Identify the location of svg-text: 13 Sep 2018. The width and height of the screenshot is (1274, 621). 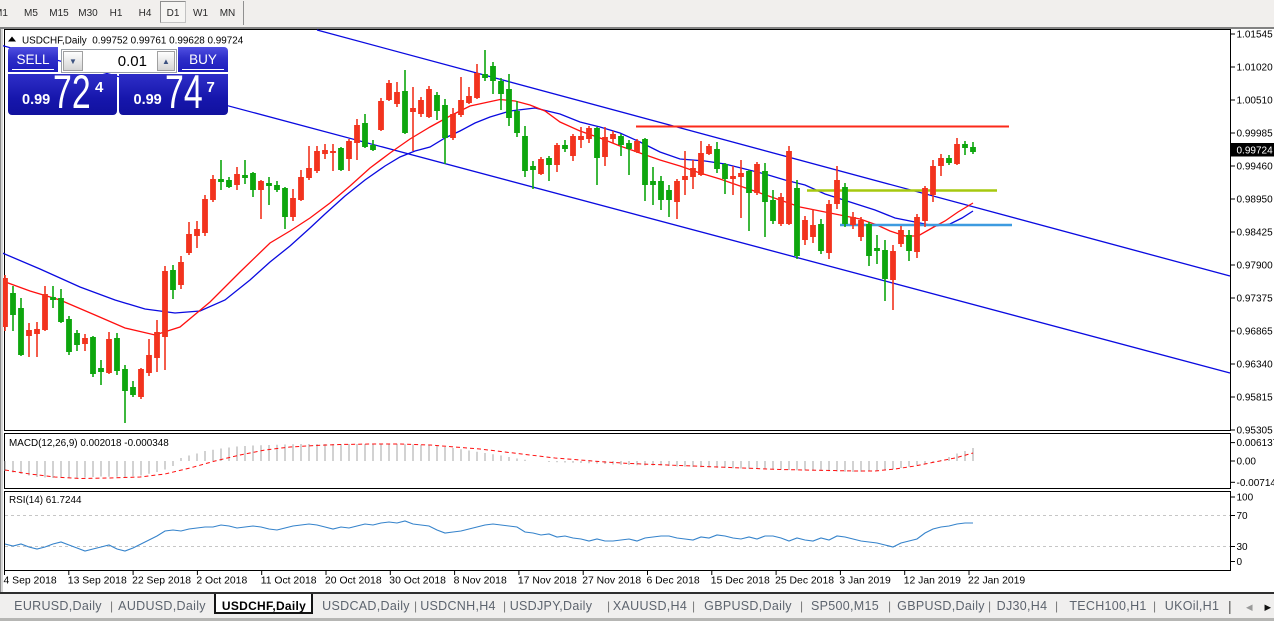
(97, 581).